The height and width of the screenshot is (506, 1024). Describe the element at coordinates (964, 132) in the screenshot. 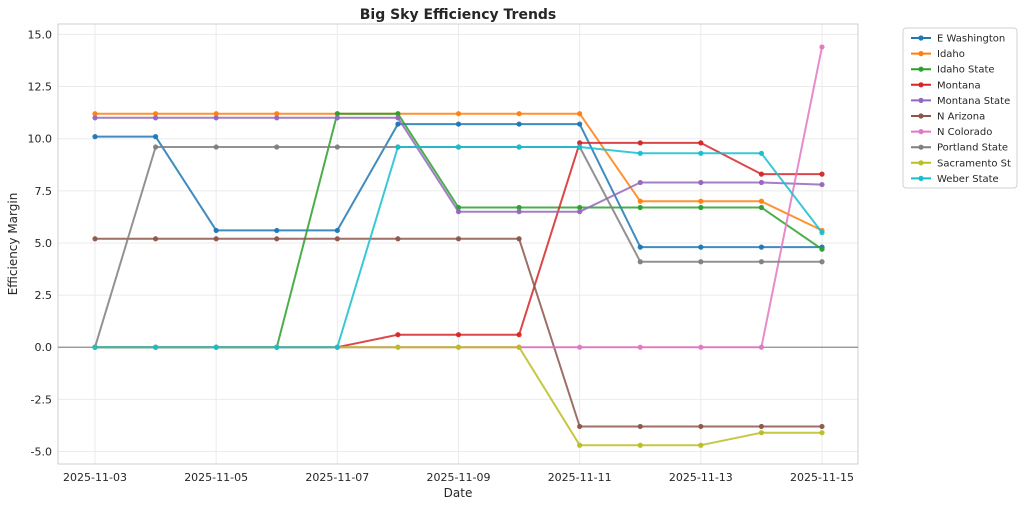

I see `legend-label: N Colorado` at that location.